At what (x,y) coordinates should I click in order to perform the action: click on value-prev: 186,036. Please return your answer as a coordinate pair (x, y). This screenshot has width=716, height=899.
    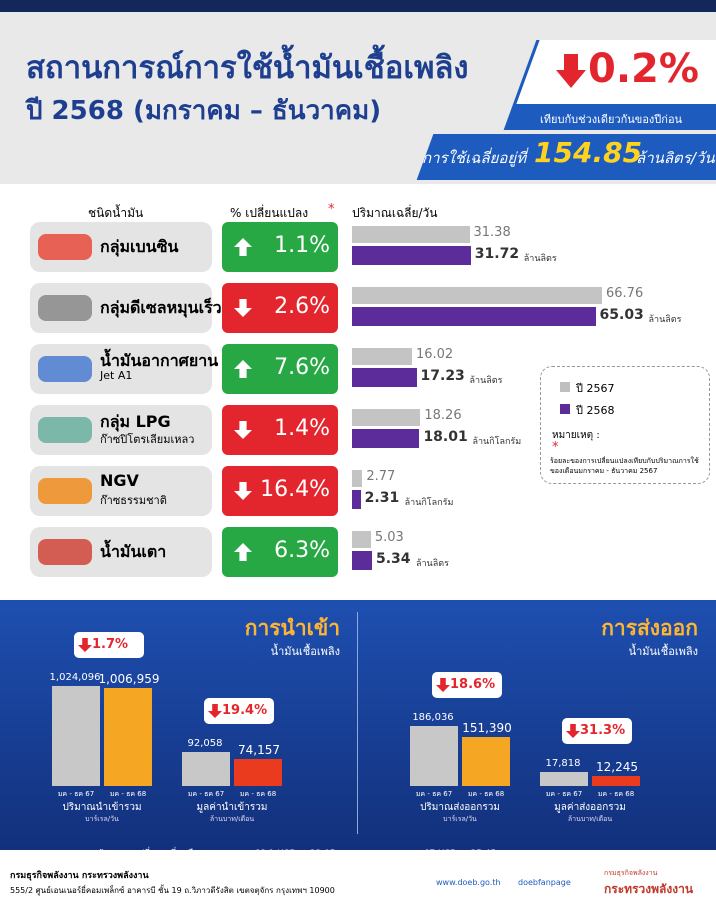
    Looking at the image, I should click on (433, 717).